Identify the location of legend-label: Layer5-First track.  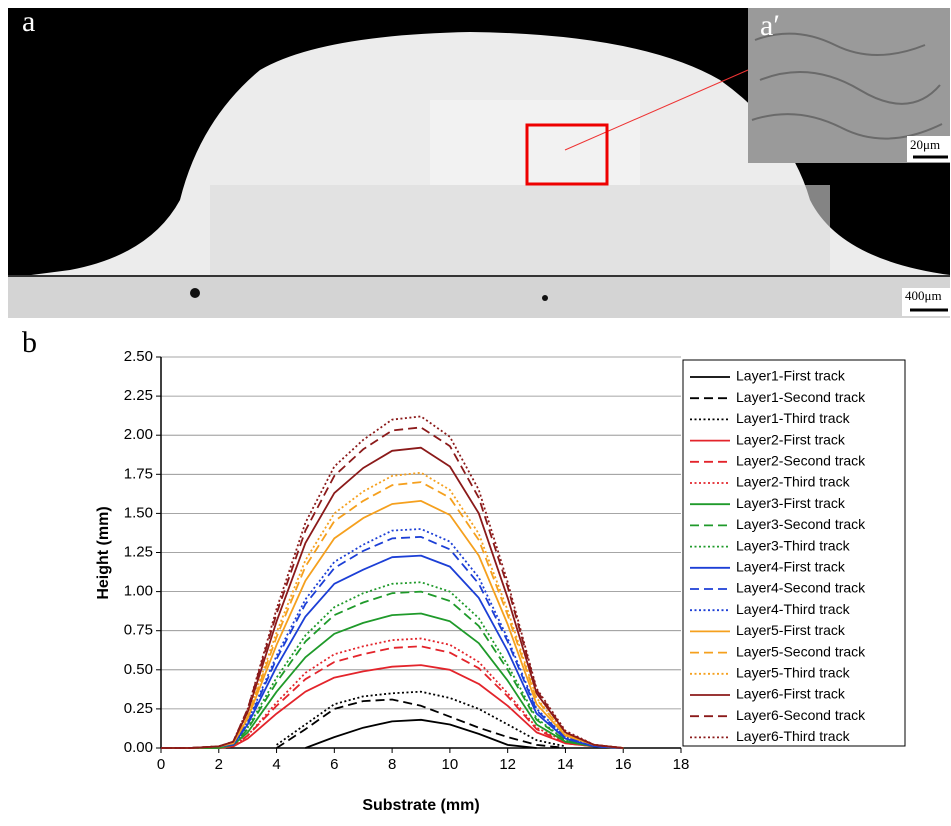
(791, 630).